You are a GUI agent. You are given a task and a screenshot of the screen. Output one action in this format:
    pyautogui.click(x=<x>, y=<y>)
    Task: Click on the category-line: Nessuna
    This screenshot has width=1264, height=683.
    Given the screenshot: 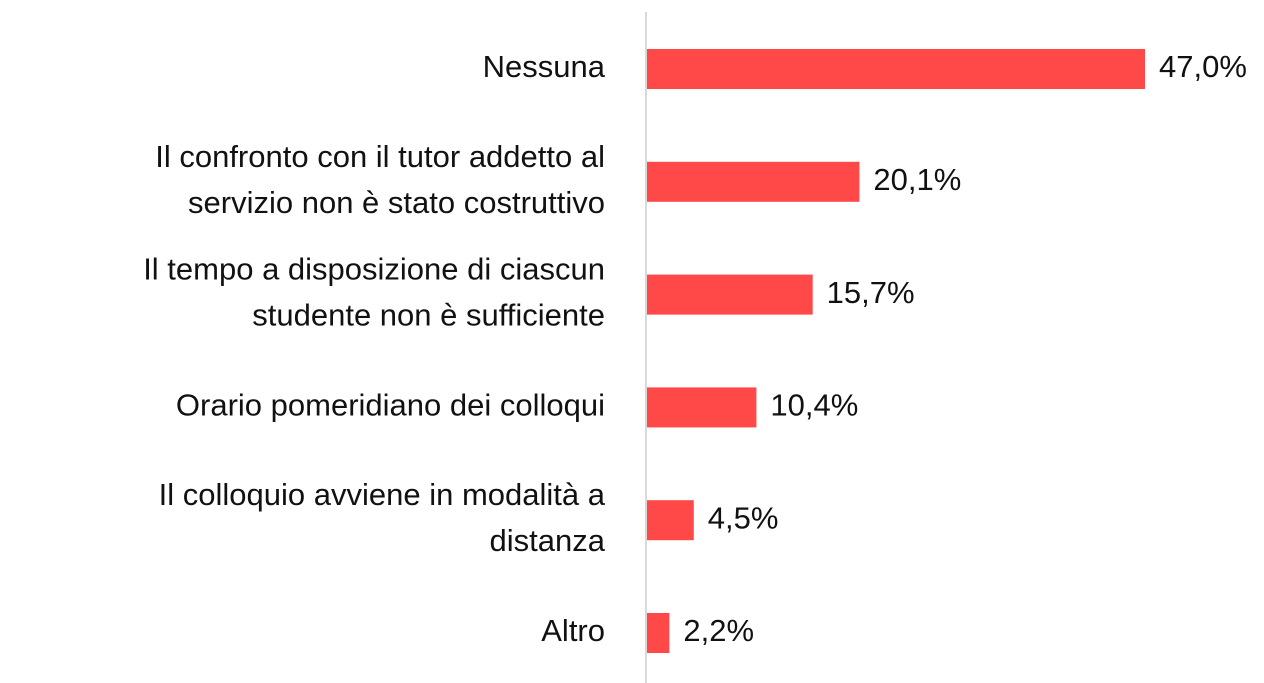 What is the action you would take?
    pyautogui.click(x=544, y=66)
    